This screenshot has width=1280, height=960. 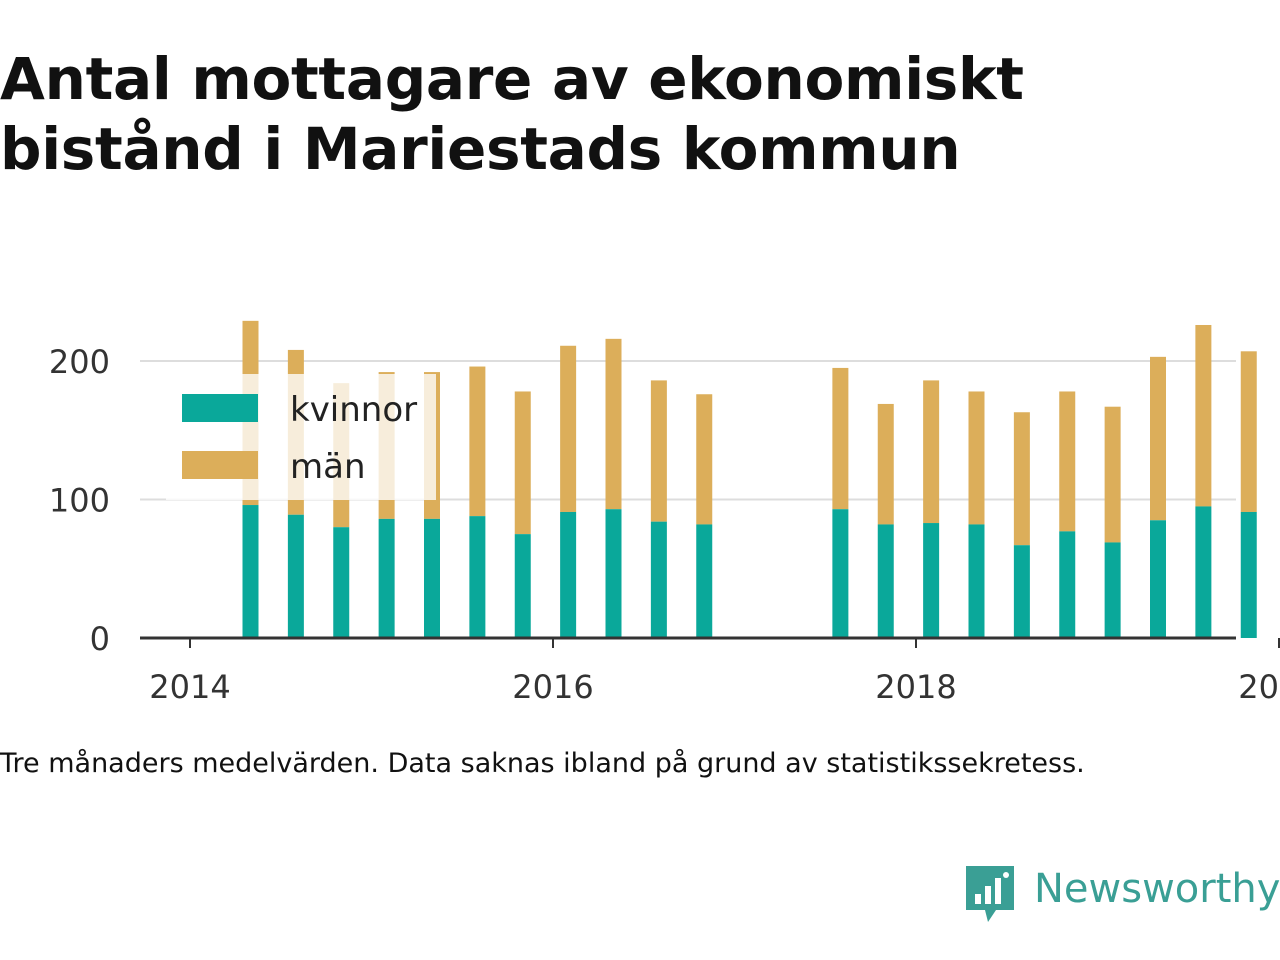 I want to click on x-tick-label: 2018, so click(x=915, y=687).